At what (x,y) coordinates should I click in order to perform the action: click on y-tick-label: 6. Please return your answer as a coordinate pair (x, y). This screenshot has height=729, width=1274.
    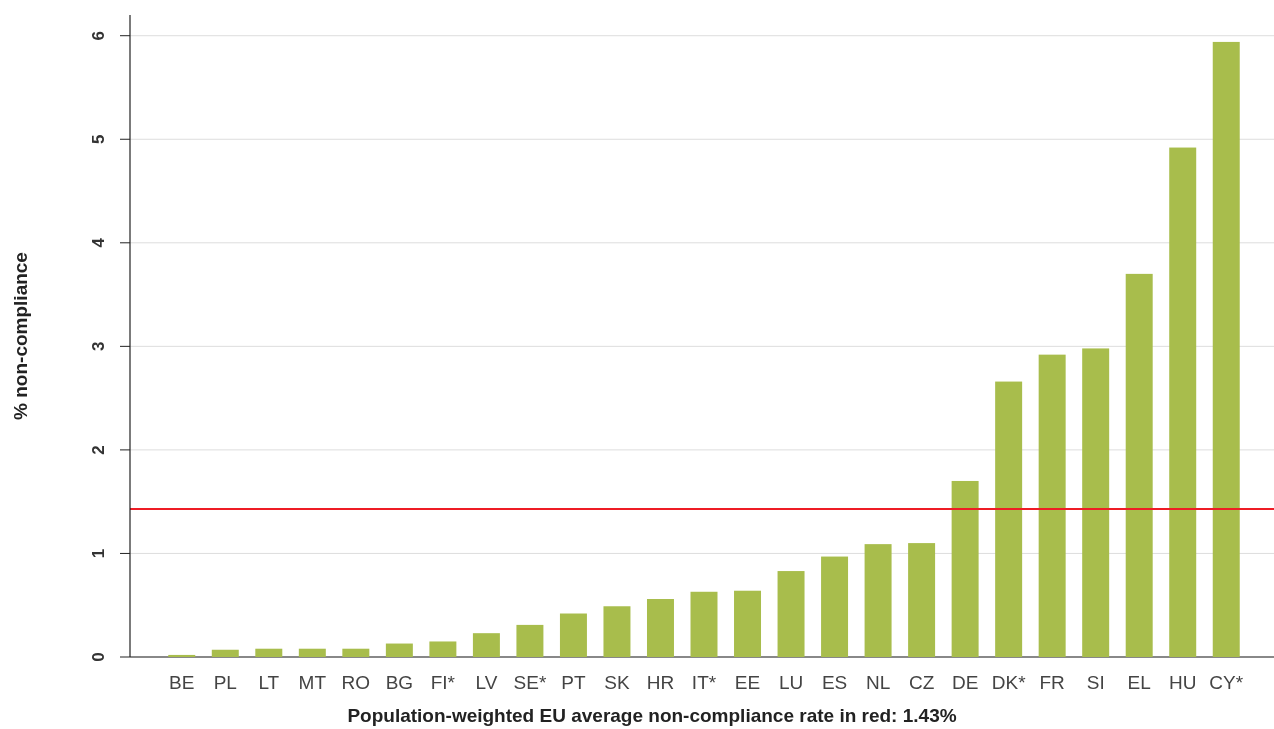
    Looking at the image, I should click on (98, 35).